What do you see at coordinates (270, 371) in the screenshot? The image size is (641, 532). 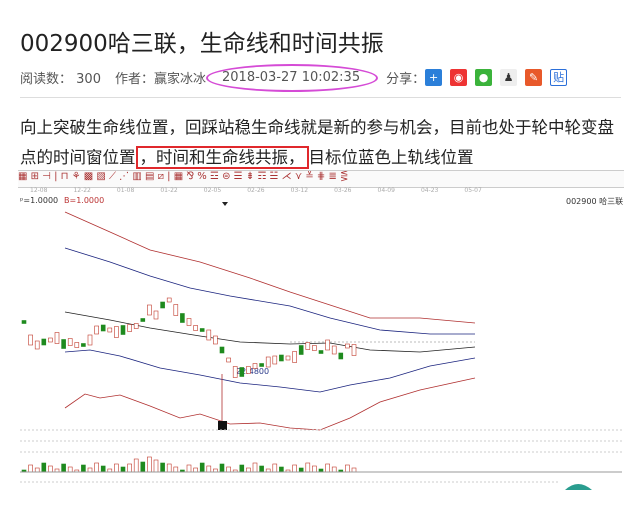 I see `lower-inner-band` at bounding box center [270, 371].